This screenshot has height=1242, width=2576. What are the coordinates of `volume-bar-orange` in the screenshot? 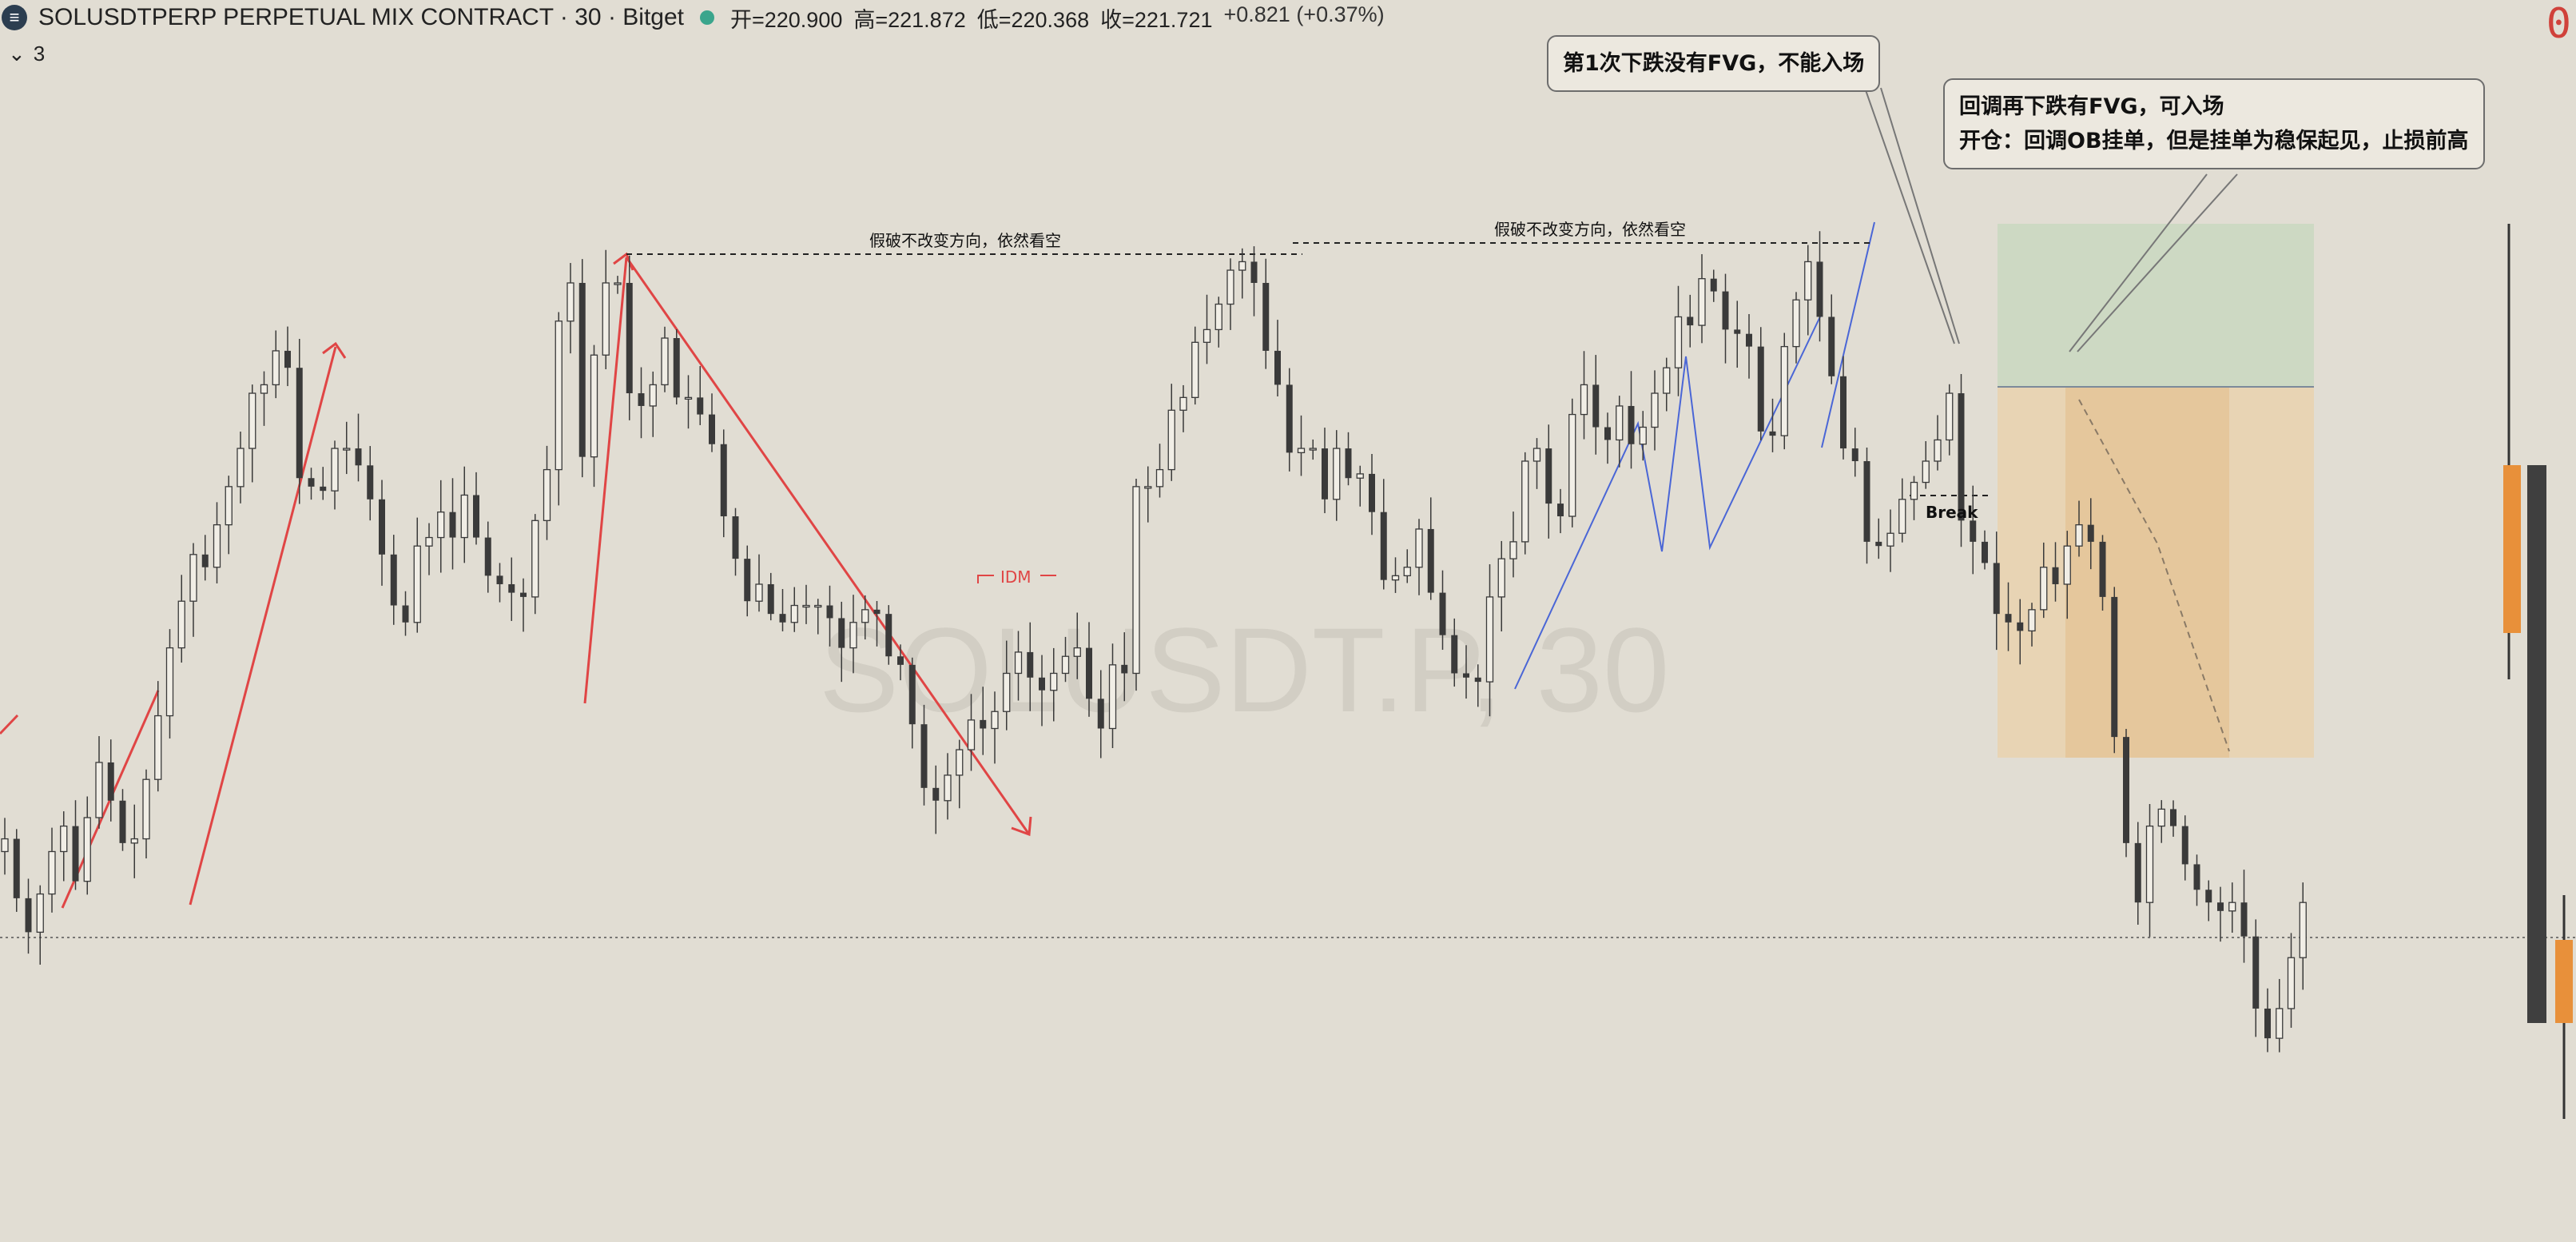 It's located at (2564, 981).